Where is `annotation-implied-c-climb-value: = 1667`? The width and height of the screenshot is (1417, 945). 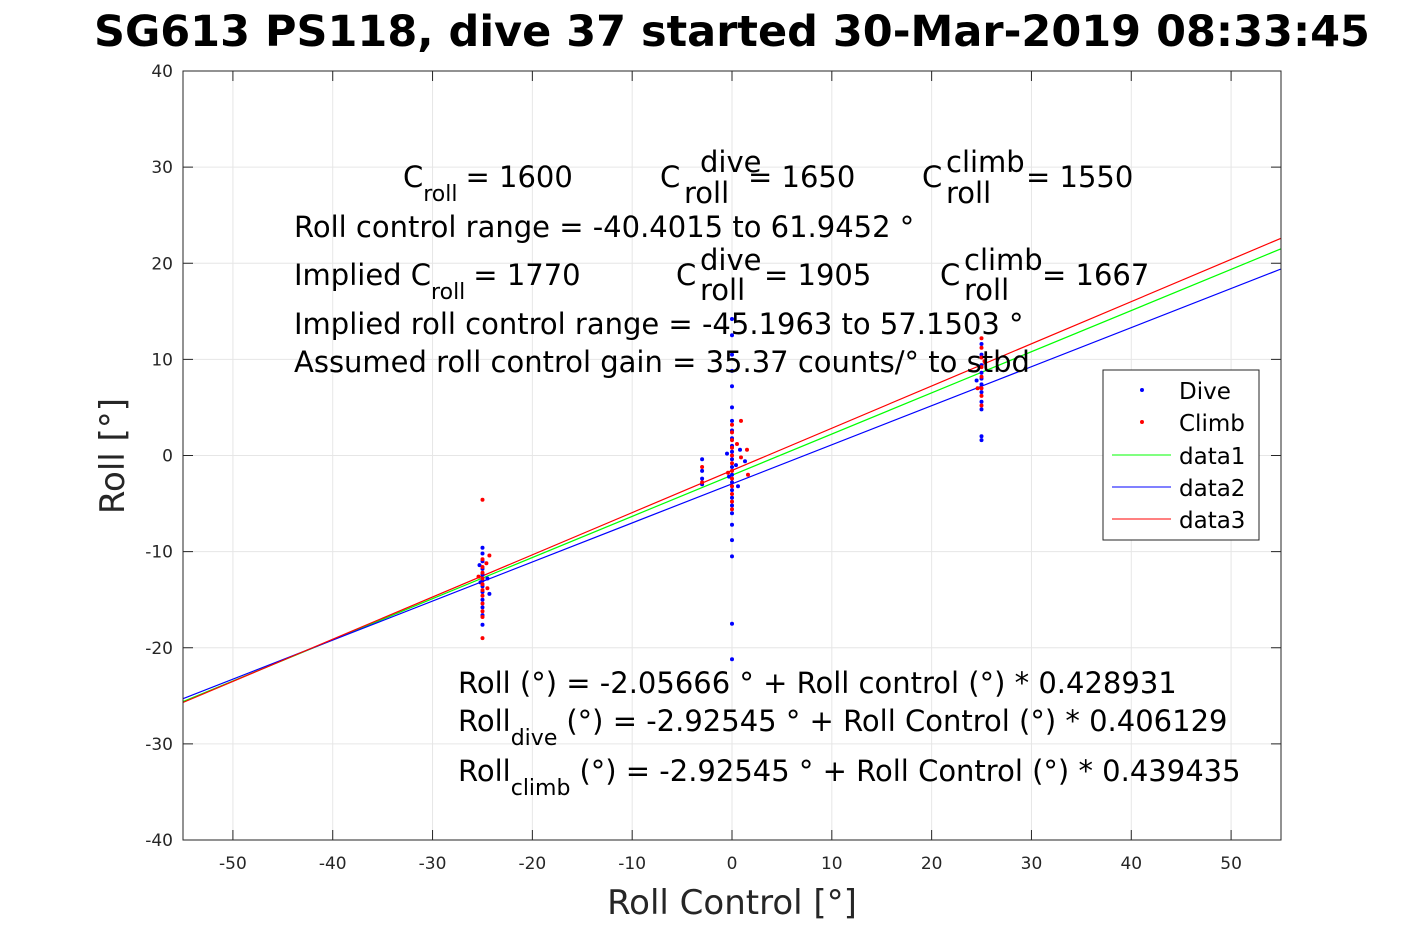 annotation-implied-c-climb-value: = 1667 is located at coordinates (1095, 275).